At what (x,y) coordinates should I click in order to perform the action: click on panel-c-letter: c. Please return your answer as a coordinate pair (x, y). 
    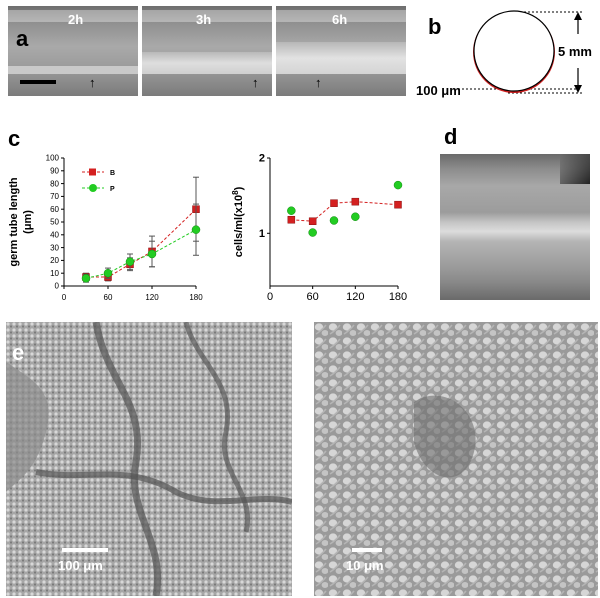
    Looking at the image, I should click on (14, 138).